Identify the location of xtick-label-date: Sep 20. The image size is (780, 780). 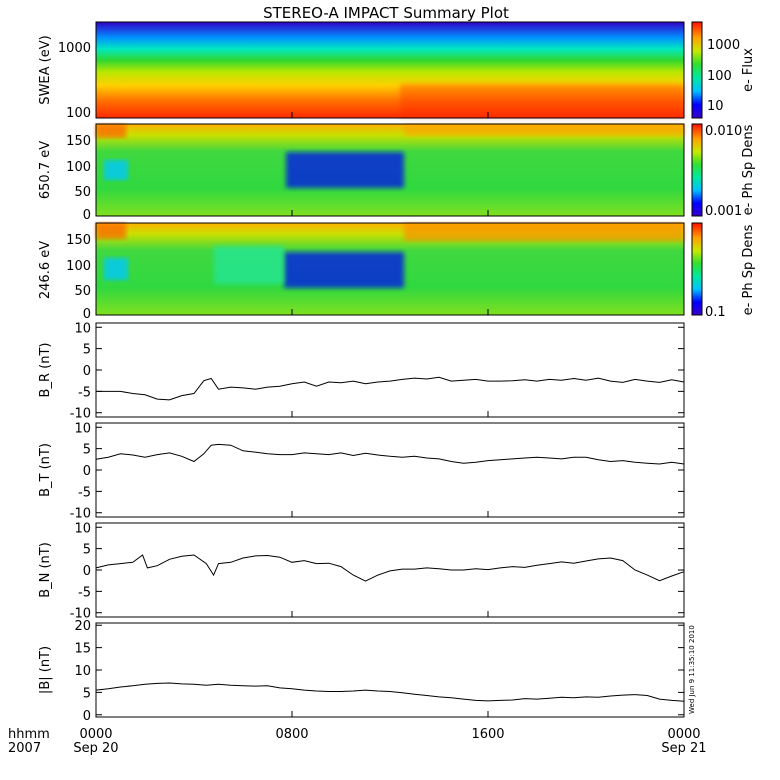
(95, 748).